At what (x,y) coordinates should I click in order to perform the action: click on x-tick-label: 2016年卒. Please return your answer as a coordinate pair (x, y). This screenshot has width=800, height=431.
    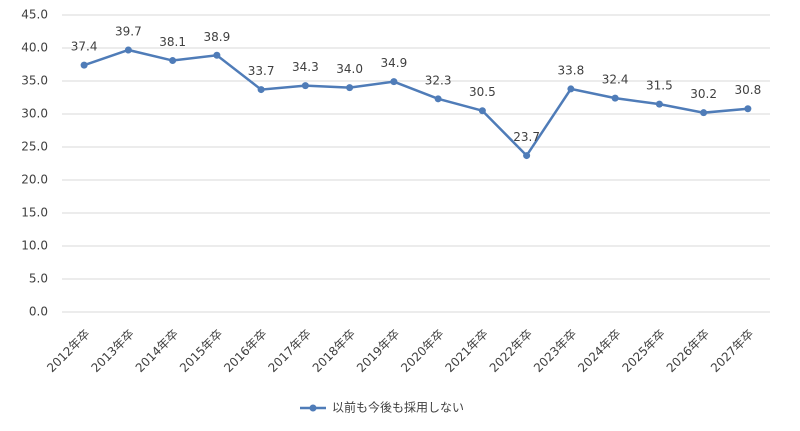
    Looking at the image, I should click on (245, 351).